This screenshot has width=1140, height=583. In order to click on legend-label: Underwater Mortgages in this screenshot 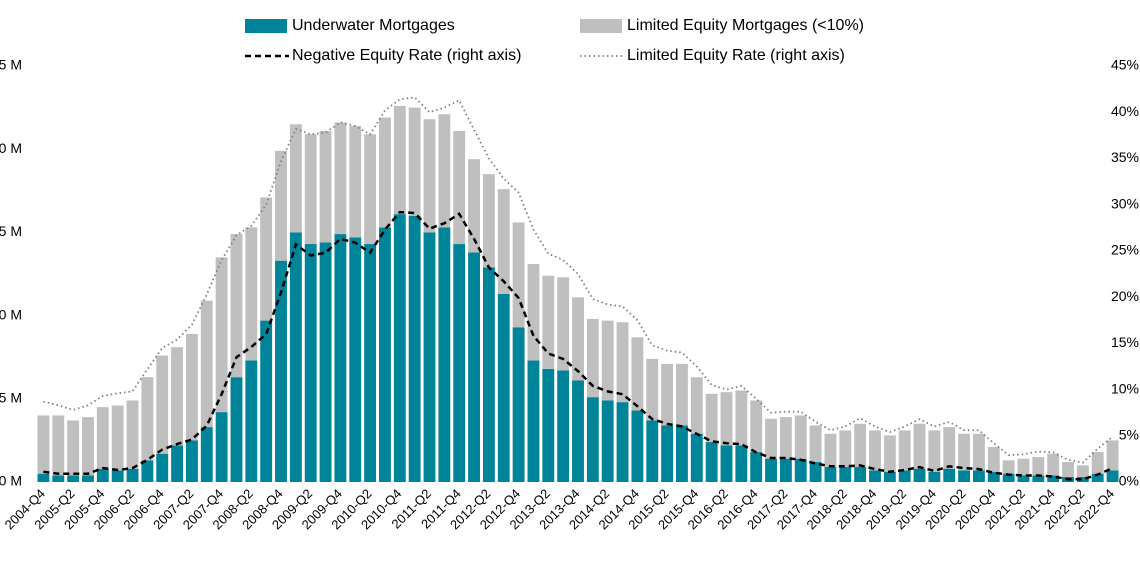, I will do `click(373, 25)`.